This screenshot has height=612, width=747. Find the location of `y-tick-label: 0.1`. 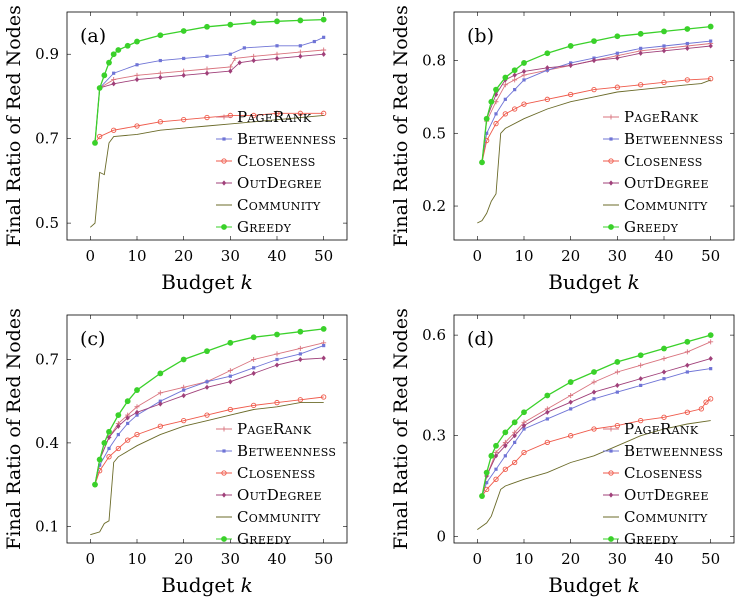

y-tick-label: 0.1 is located at coordinates (47, 526).